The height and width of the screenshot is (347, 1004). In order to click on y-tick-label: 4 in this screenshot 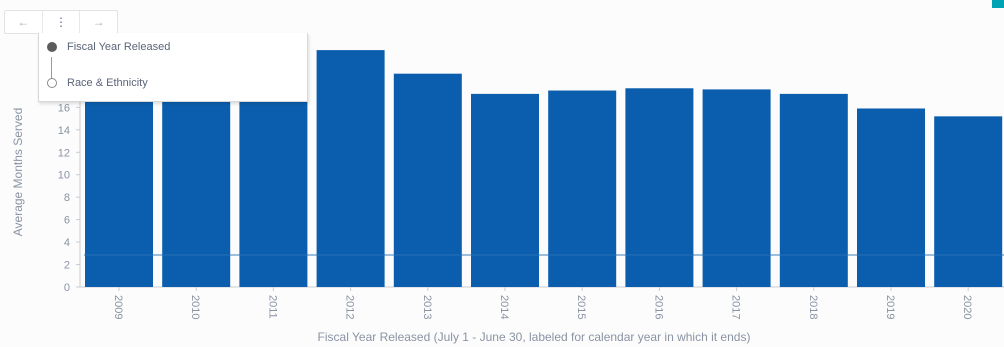, I will do `click(67, 243)`.